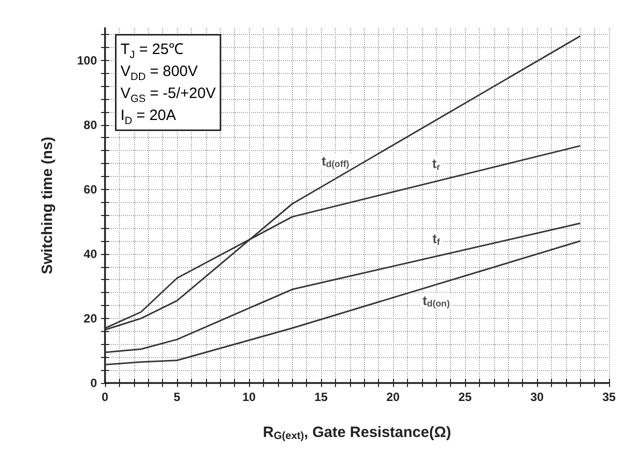 Image resolution: width=643 pixels, height=465 pixels. I want to click on y-tick-label: 0, so click(94, 383).